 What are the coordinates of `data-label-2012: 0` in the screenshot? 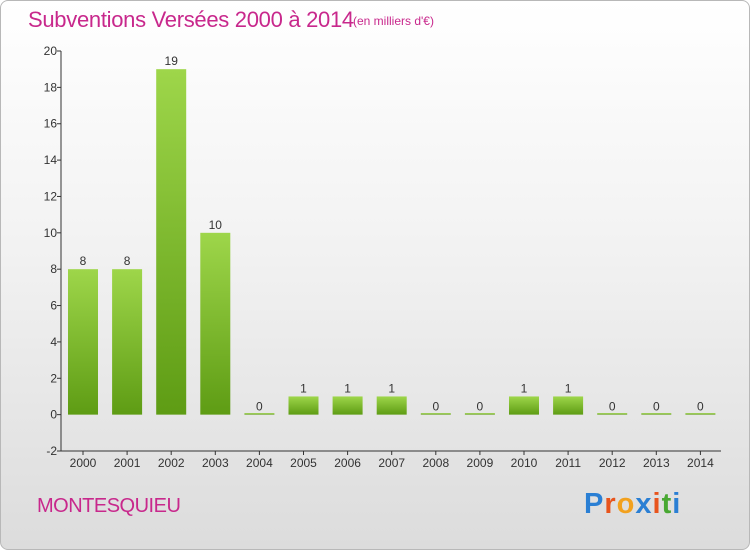 It's located at (612, 407).